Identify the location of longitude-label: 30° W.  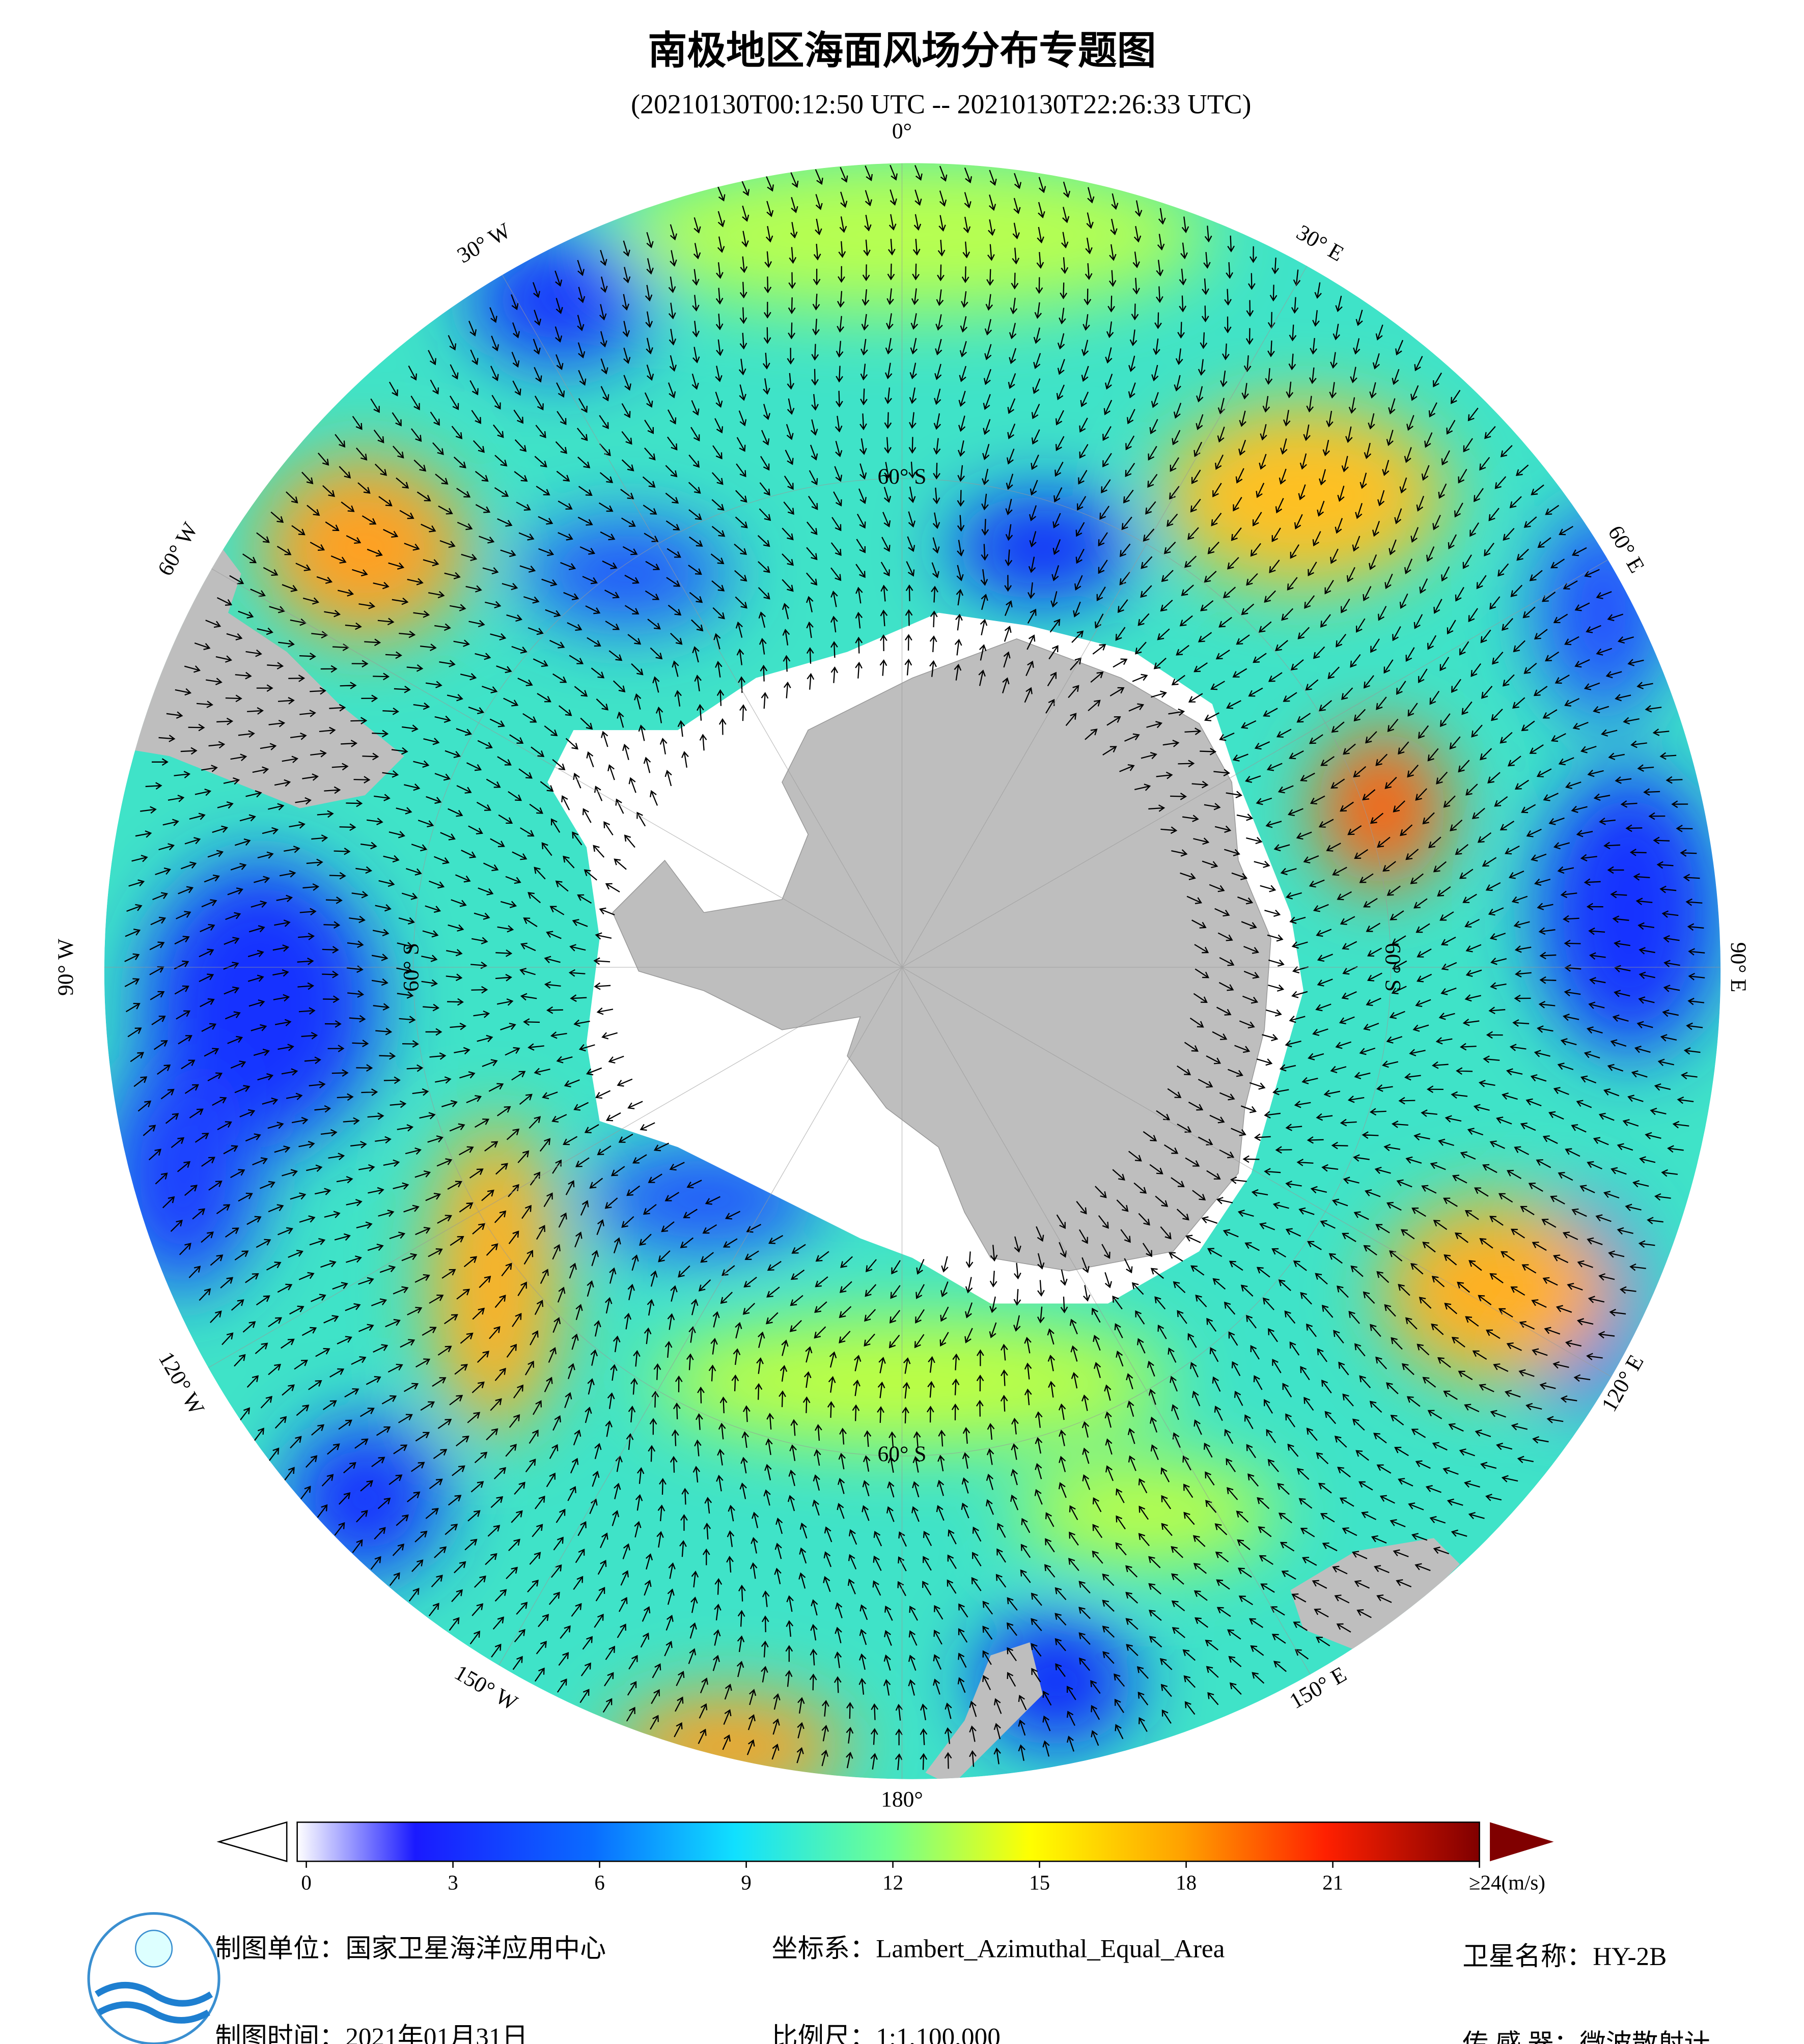
(484, 243).